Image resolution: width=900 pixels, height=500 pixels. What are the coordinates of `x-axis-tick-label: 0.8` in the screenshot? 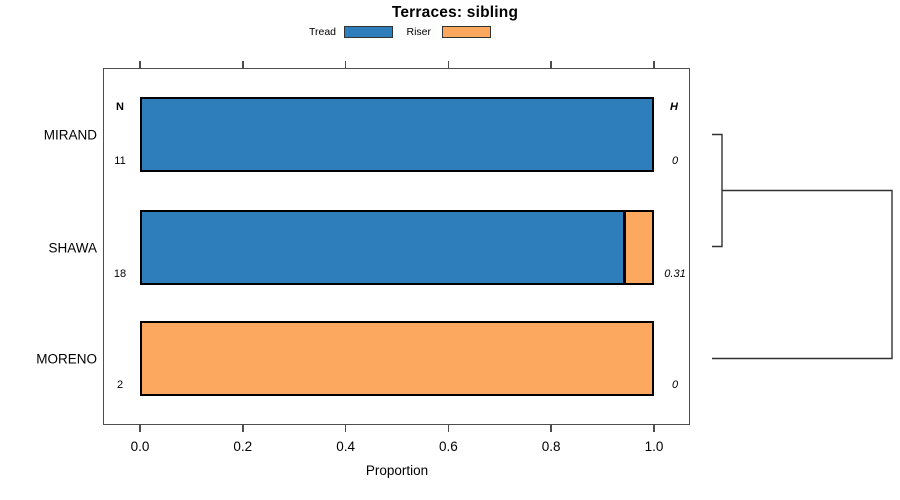 It's located at (551, 446).